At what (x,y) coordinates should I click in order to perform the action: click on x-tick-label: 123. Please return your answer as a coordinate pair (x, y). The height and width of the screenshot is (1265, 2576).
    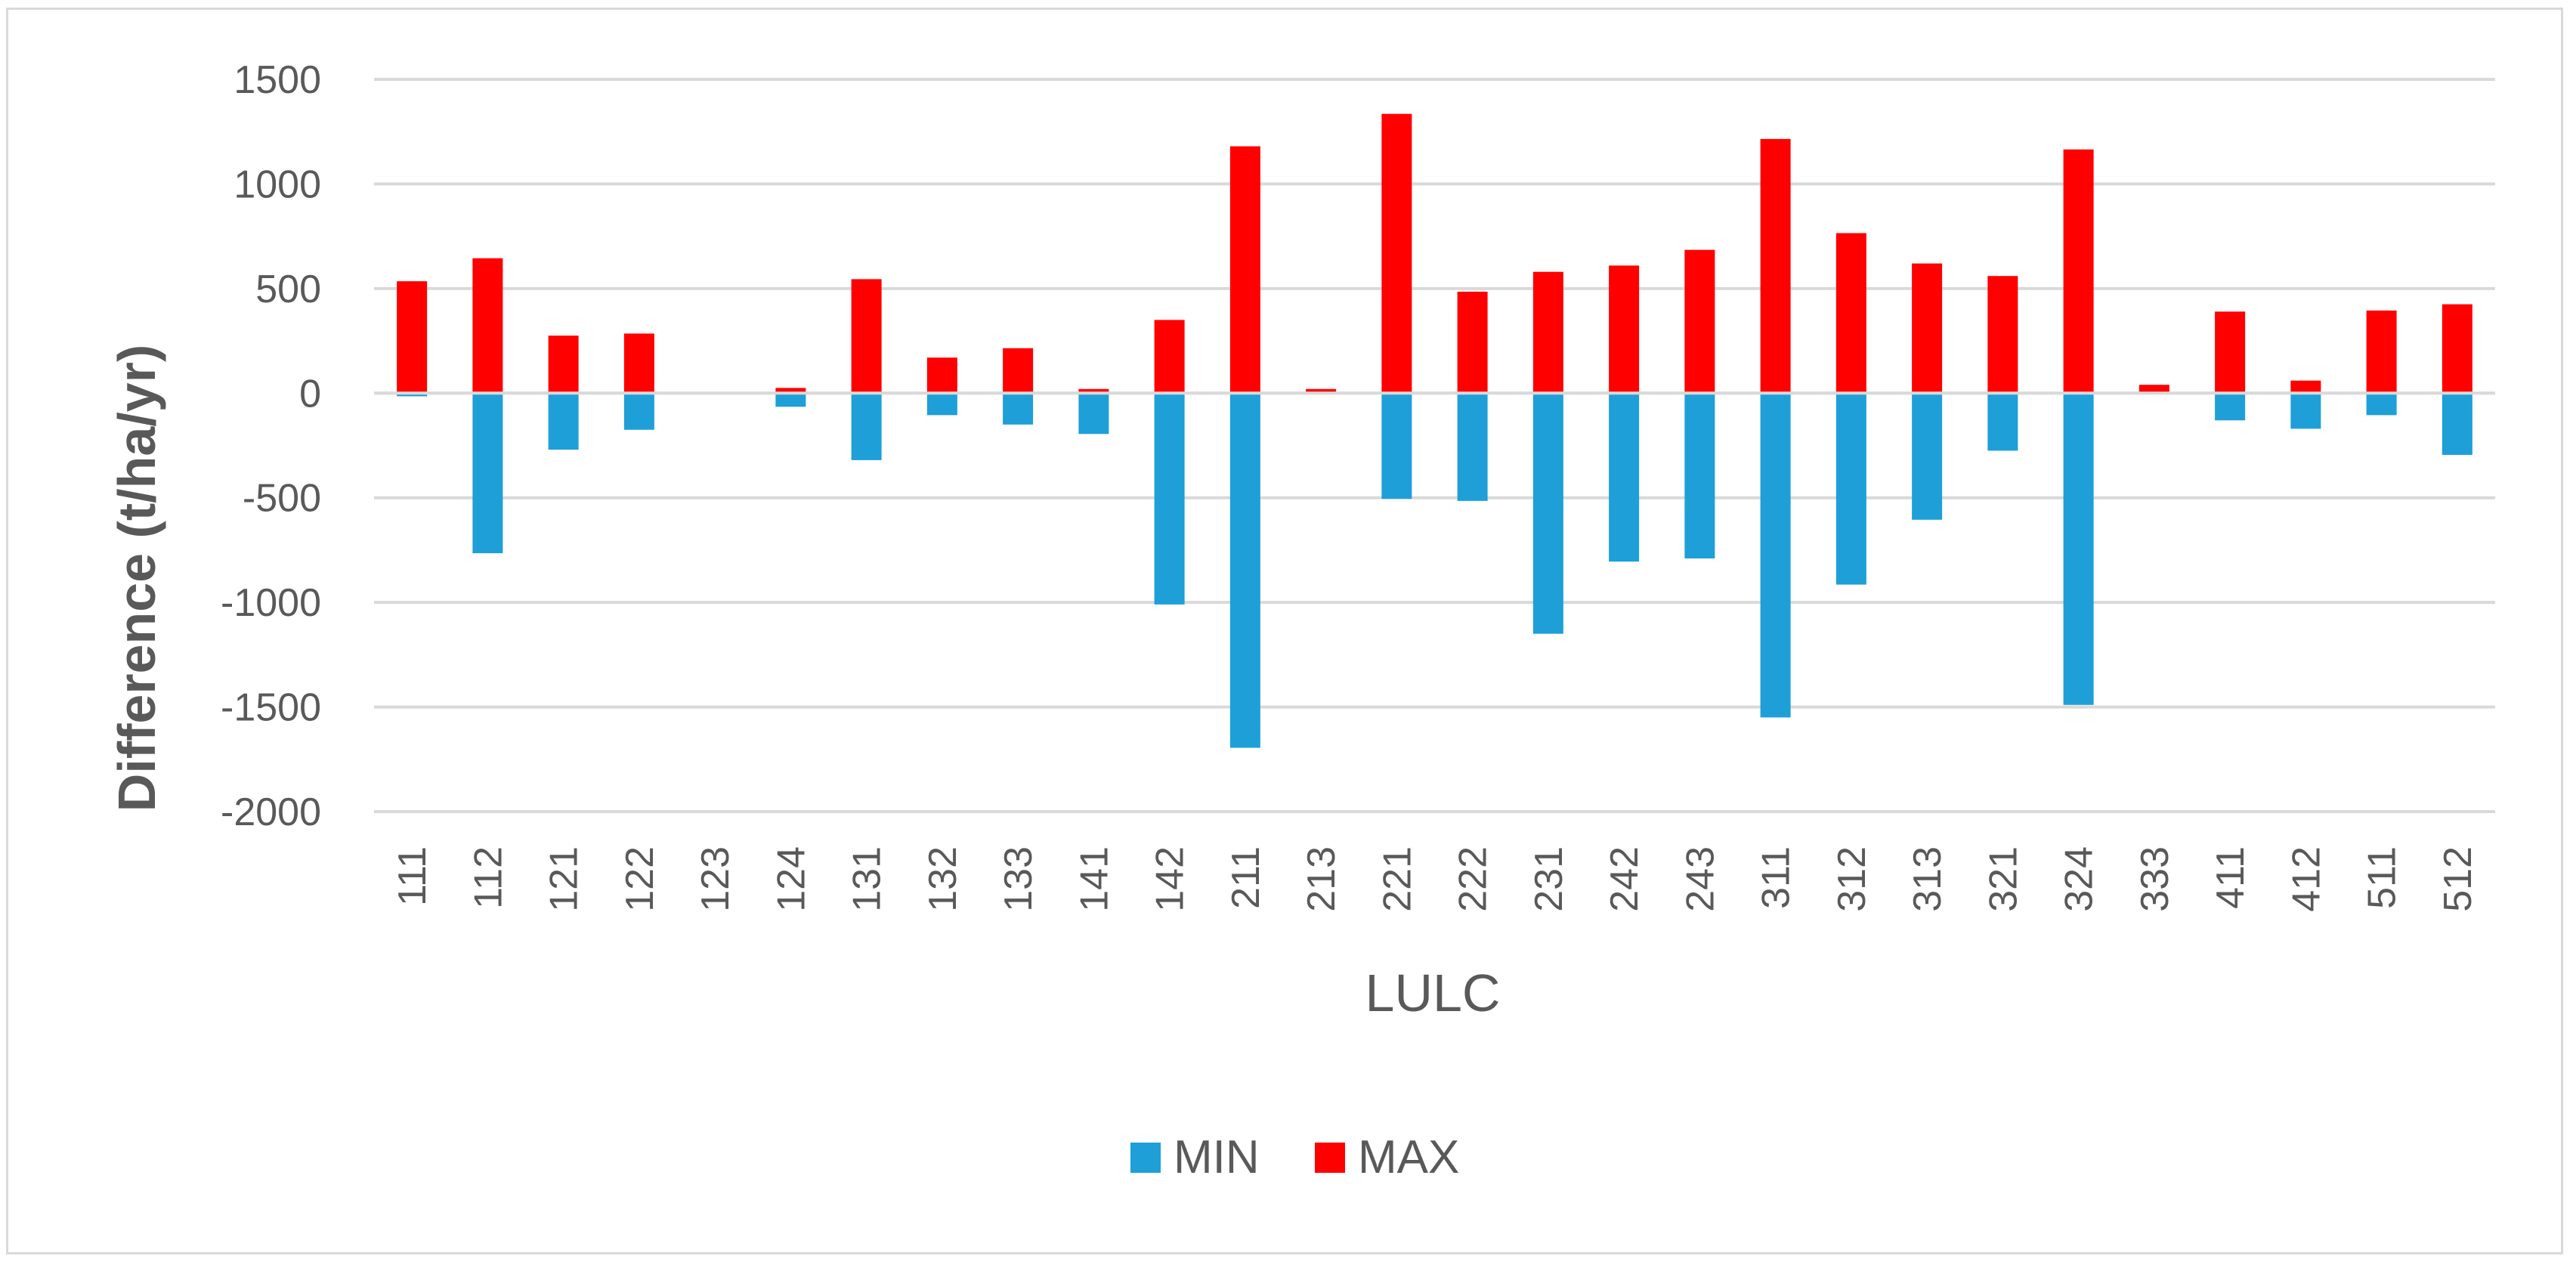
    Looking at the image, I should click on (716, 879).